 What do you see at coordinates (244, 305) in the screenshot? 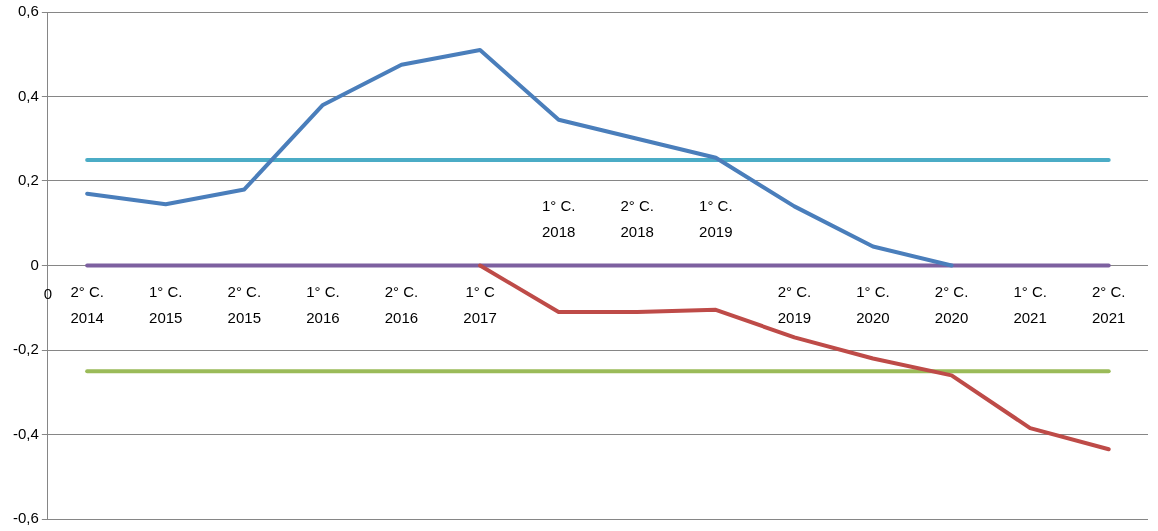
I see `x-tick-label: 2° C. 2015` at bounding box center [244, 305].